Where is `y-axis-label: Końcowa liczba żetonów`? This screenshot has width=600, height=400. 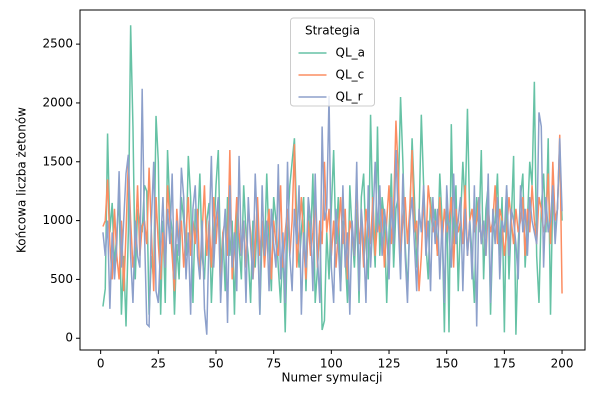
y-axis-label: Końcowa liczba żetonów is located at coordinates (22, 180).